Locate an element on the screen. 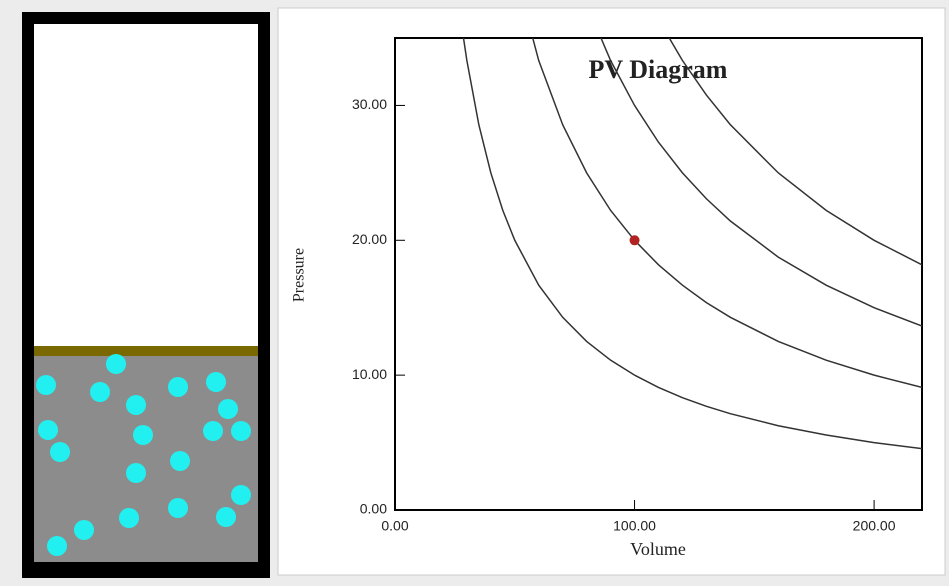 The image size is (949, 586). x-tick-label: 200.00 is located at coordinates (874, 526).